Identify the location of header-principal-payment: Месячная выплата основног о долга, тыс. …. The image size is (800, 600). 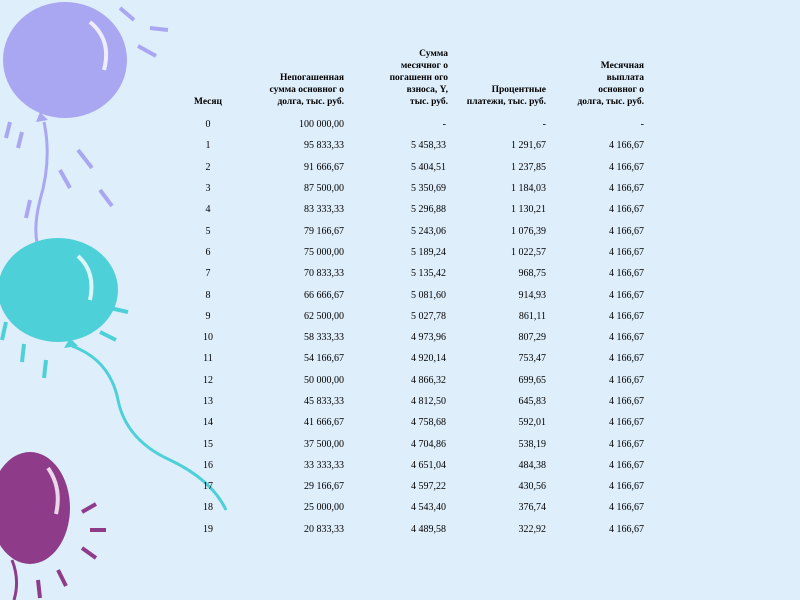
(610, 84).